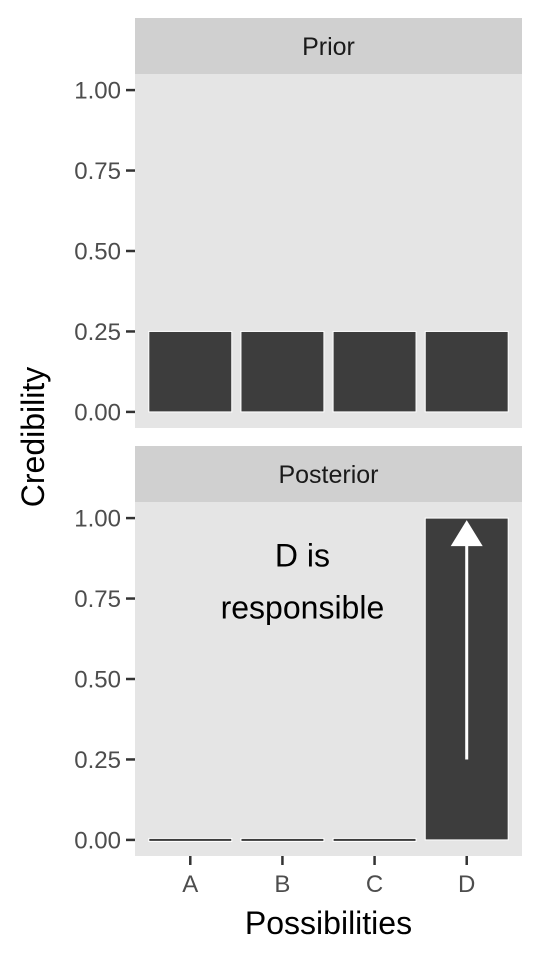 The image size is (540, 960). I want to click on prior-y-tick-label: 0.75, so click(97, 171).